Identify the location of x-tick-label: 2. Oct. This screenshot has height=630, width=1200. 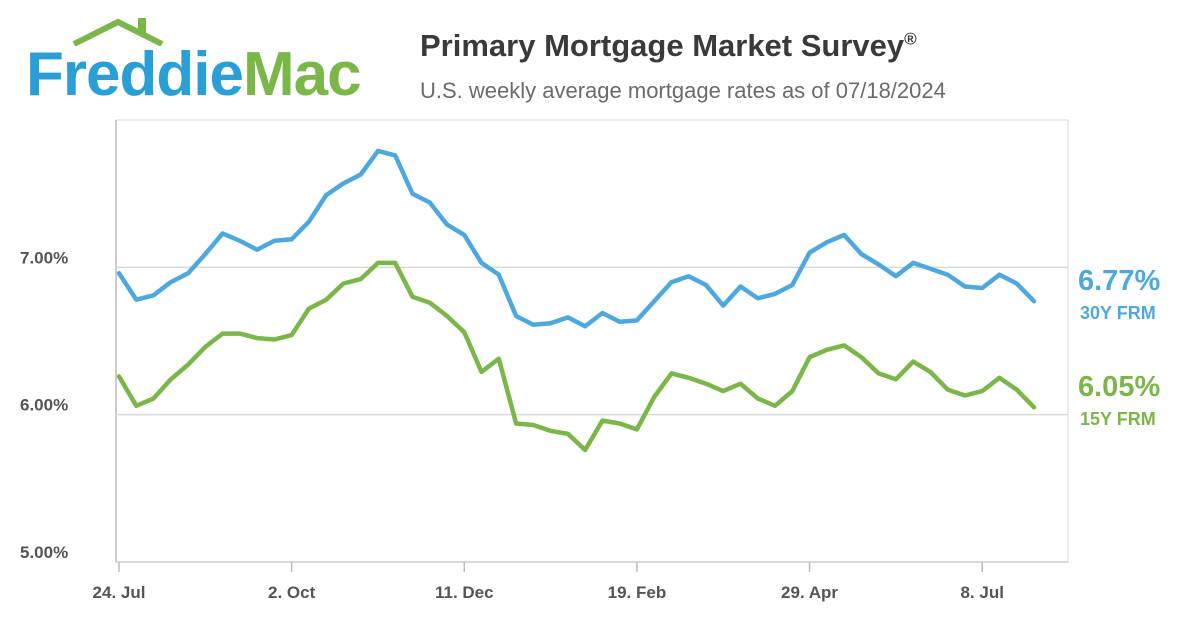
(292, 592).